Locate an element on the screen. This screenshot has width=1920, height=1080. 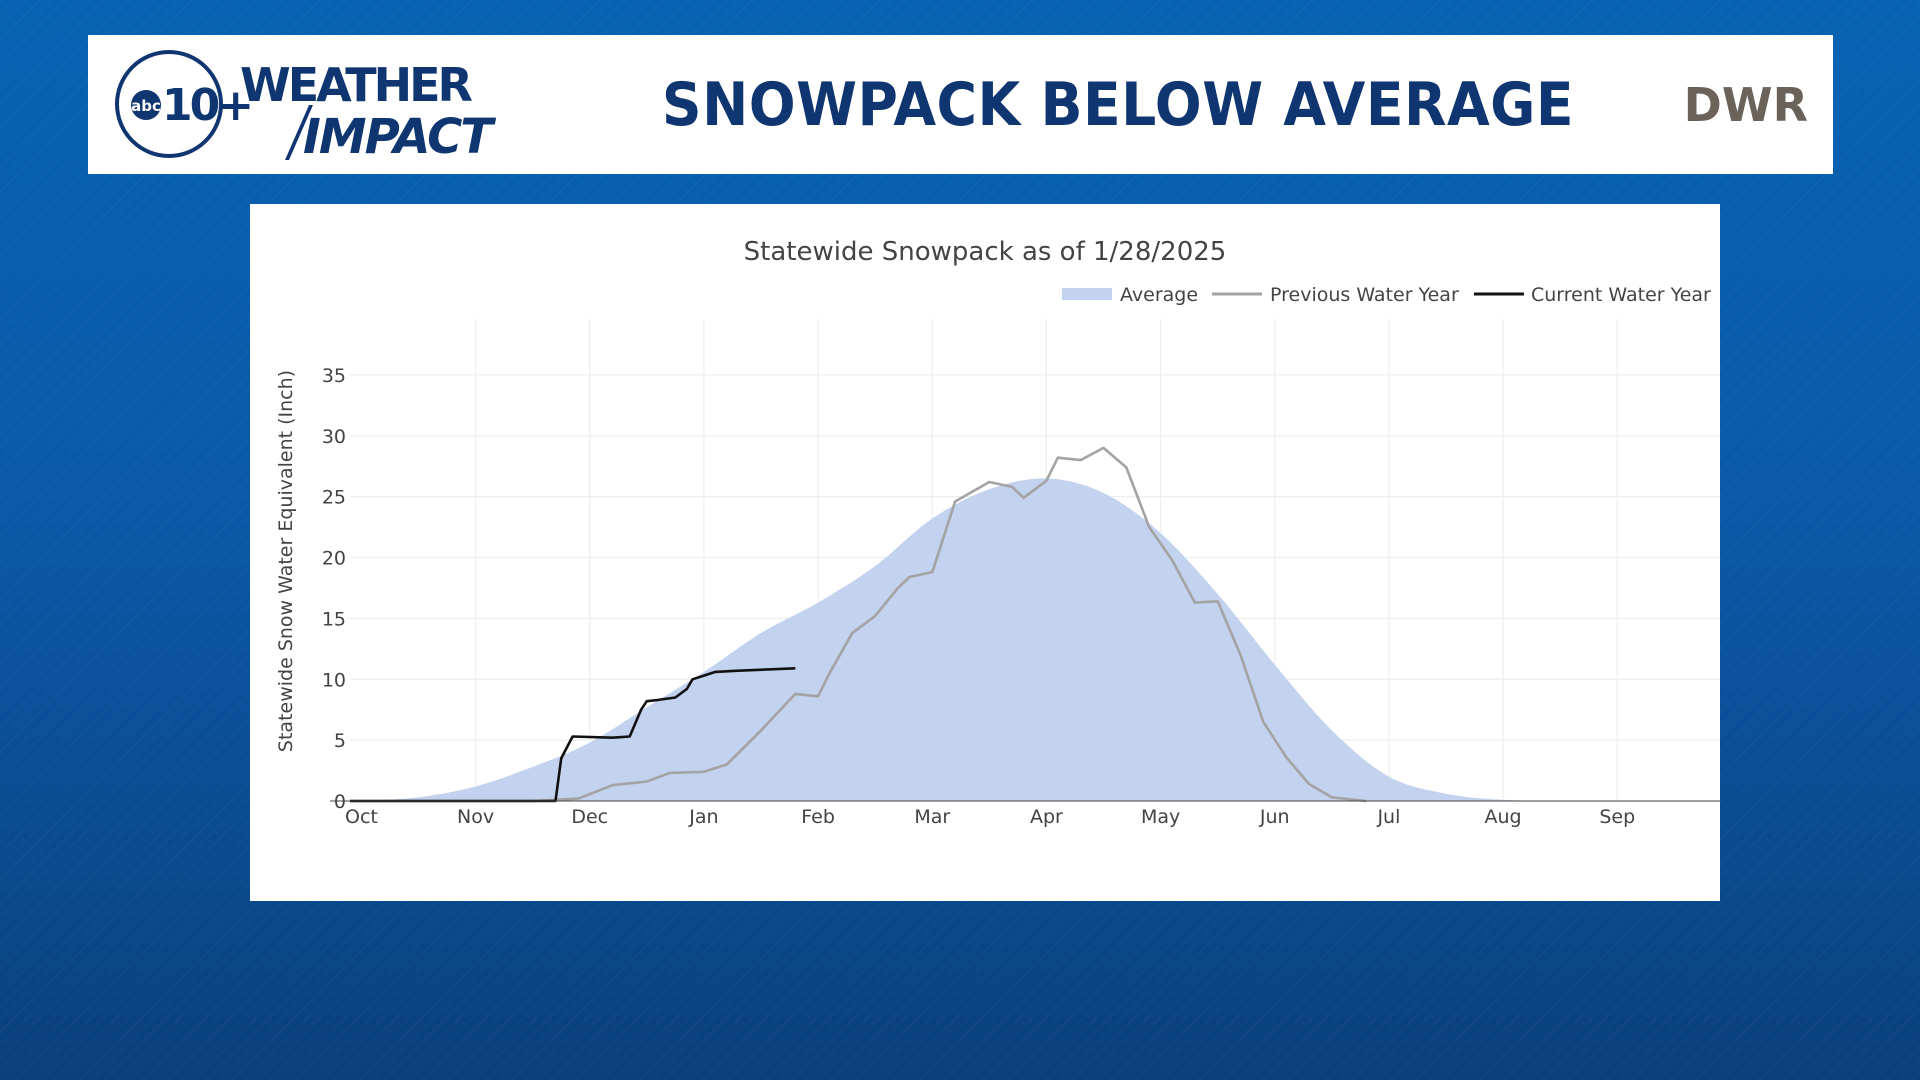
abc-bug-icon is located at coordinates (146, 105).